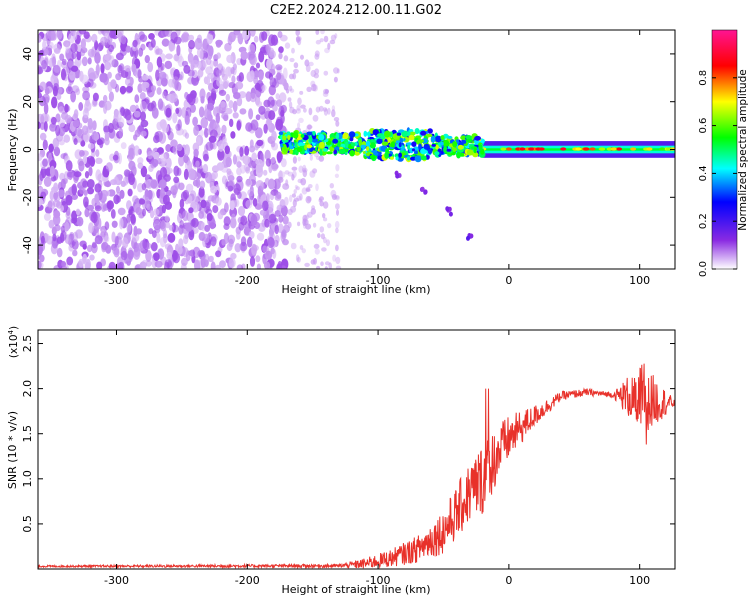 This screenshot has width=750, height=600. I want to click on y-tick-label: 0.5, so click(27, 524).